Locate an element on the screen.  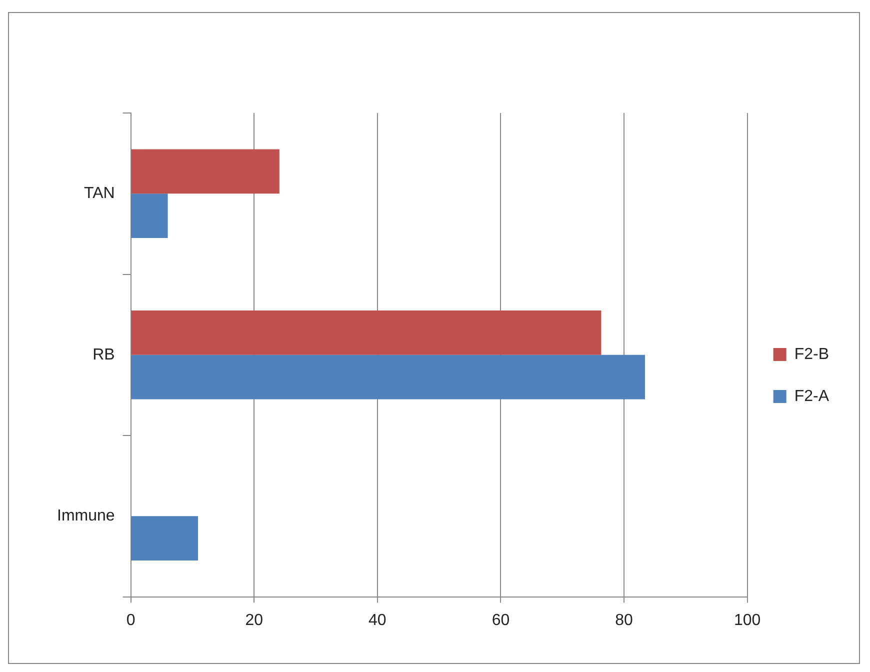
x-tick-label: 40 is located at coordinates (377, 620).